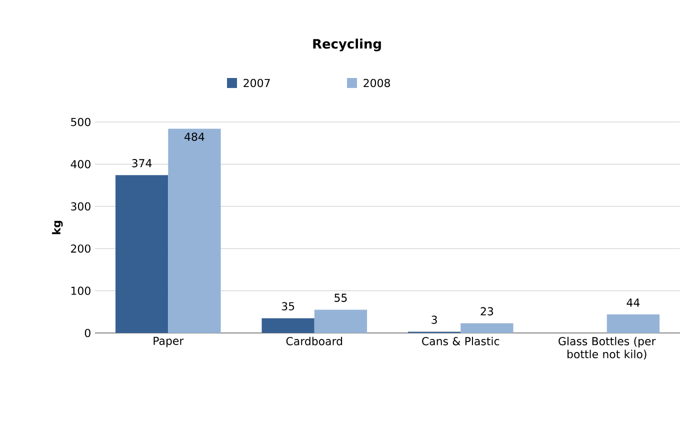  I want to click on data-label: 55, so click(340, 298).